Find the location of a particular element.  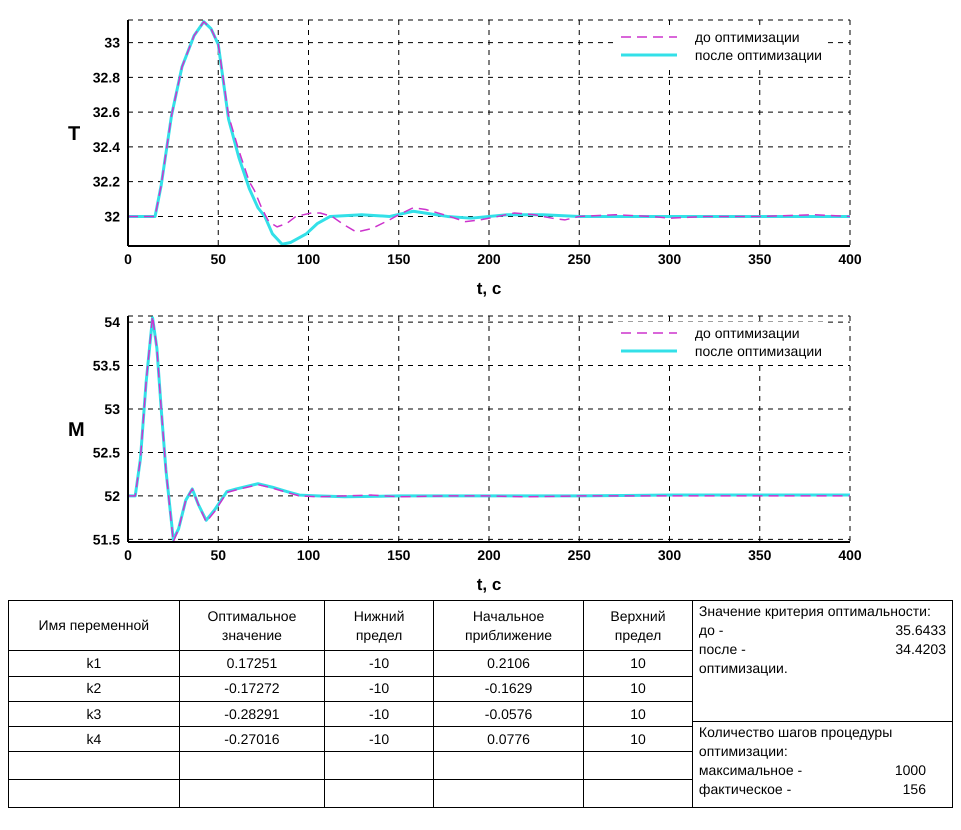

y-tick-label: 32.4 is located at coordinates (106, 146).